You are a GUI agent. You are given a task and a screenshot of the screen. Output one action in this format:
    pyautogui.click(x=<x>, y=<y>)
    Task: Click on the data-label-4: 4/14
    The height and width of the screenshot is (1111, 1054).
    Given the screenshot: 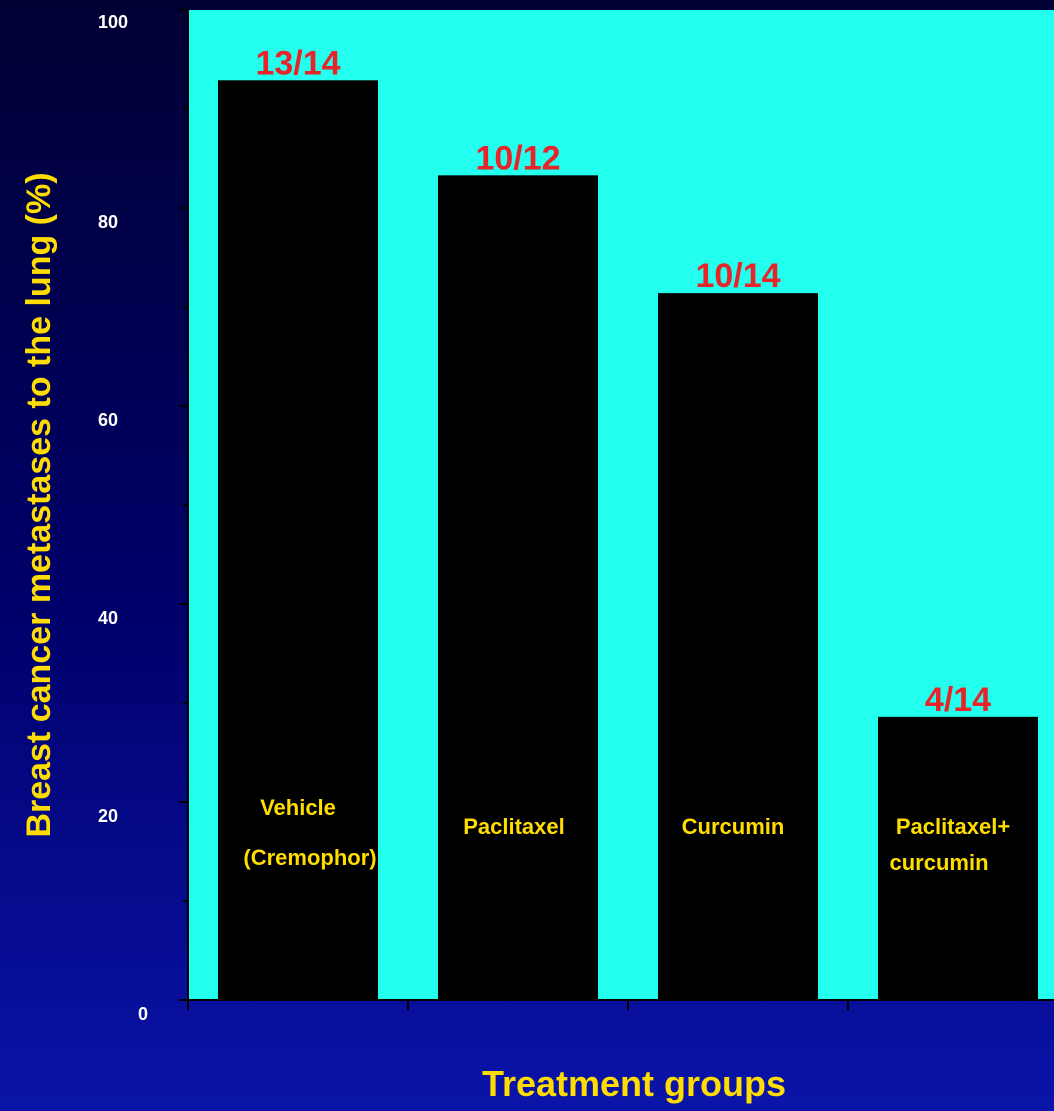 What is the action you would take?
    pyautogui.click(x=958, y=700)
    